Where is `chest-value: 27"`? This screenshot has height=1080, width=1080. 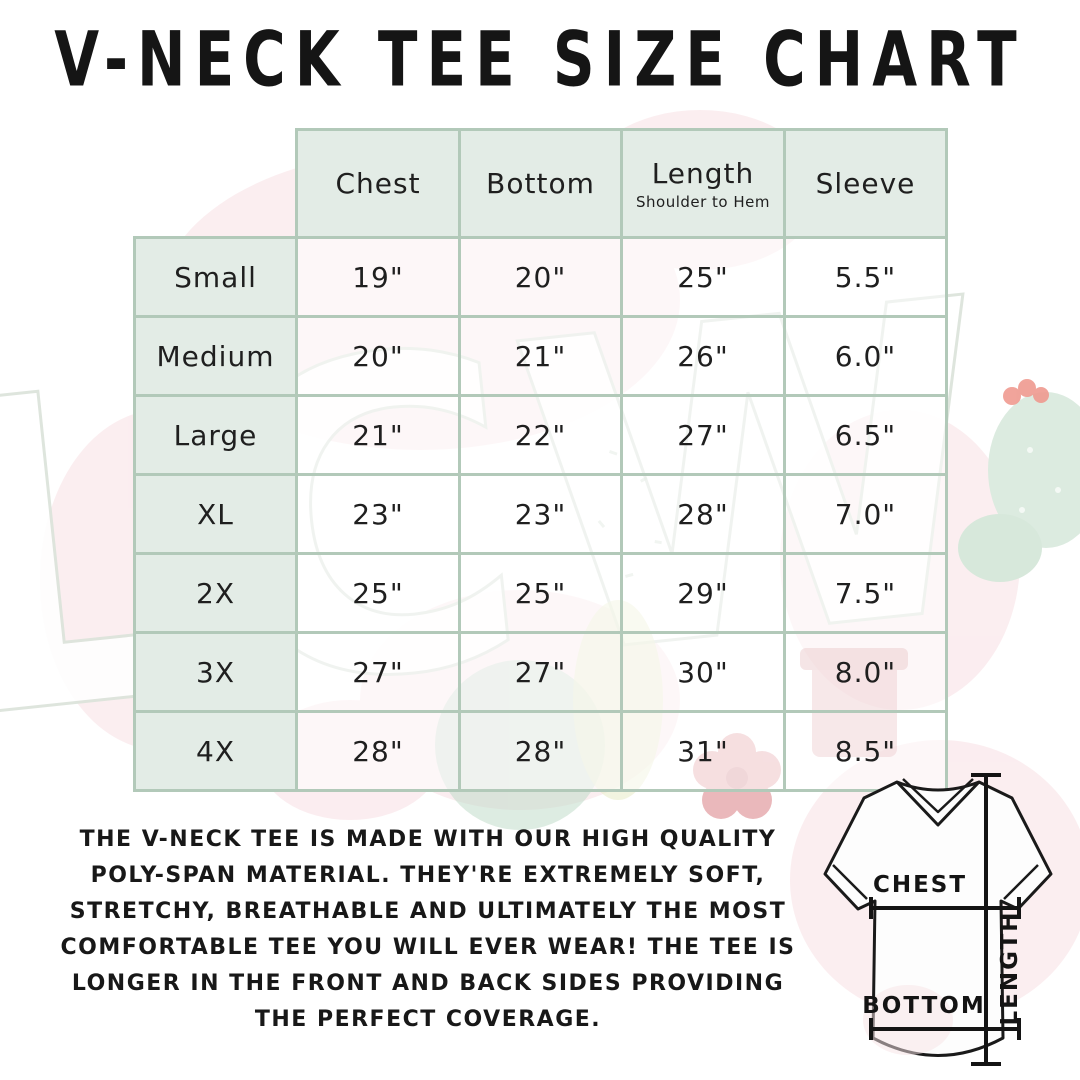 chest-value: 27" is located at coordinates (378, 672).